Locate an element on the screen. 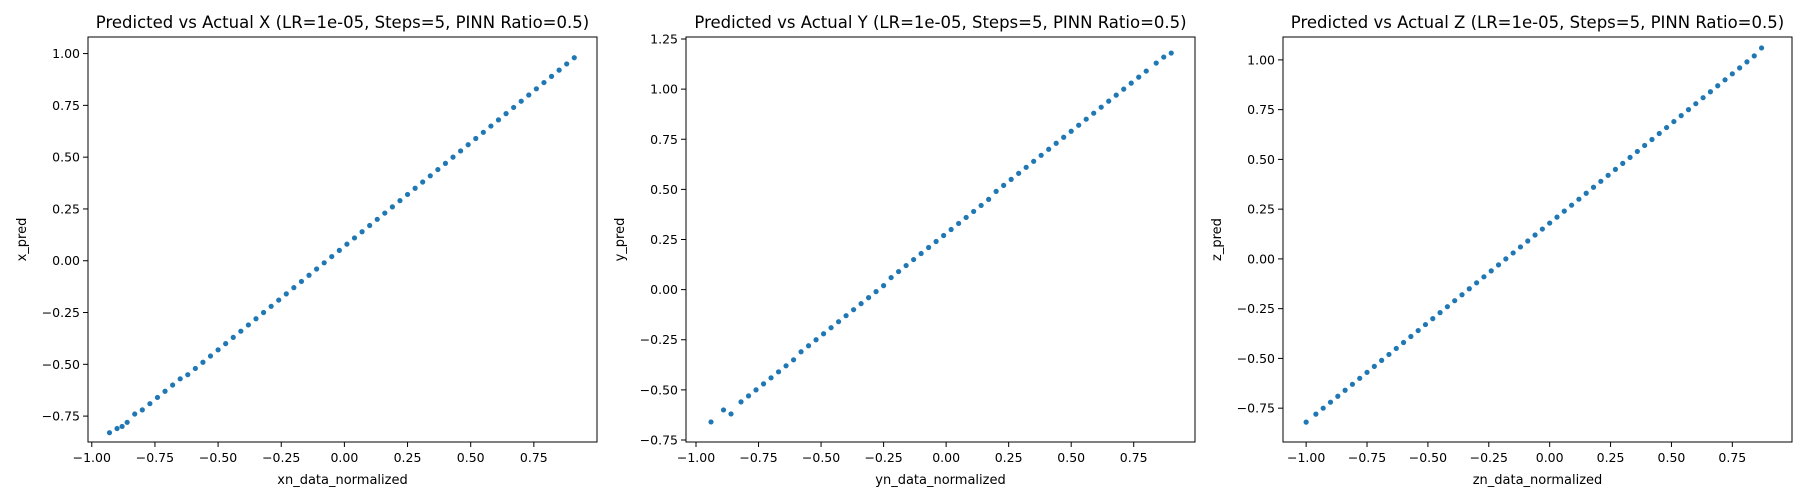  x-tick-label: 0.25 is located at coordinates (1009, 457).